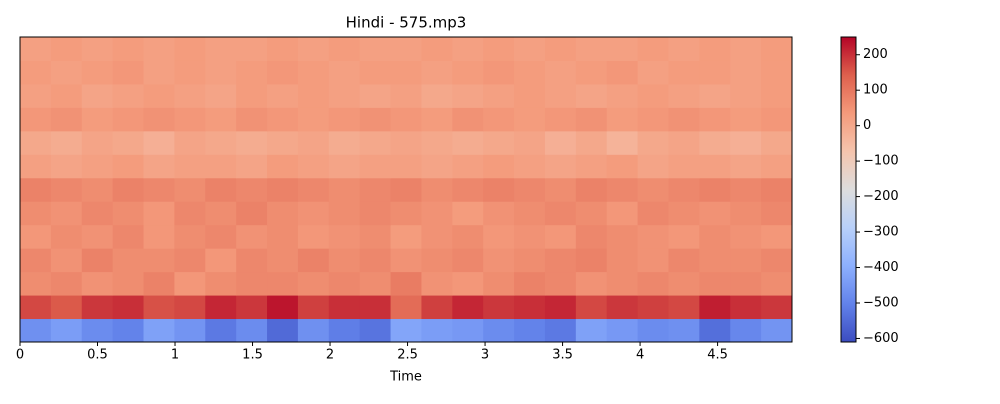 Image resolution: width=1000 pixels, height=404 pixels. What do you see at coordinates (485, 355) in the screenshot?
I see `x-tick-label: 3` at bounding box center [485, 355].